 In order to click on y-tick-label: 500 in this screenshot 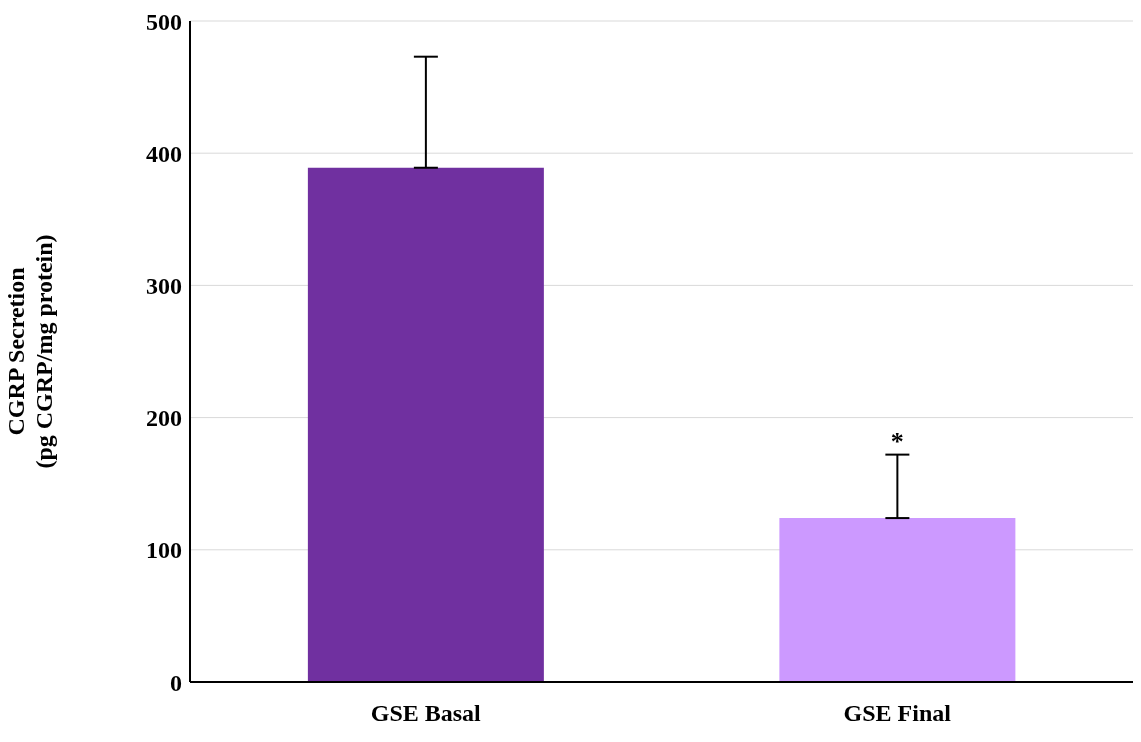, I will do `click(164, 21)`.